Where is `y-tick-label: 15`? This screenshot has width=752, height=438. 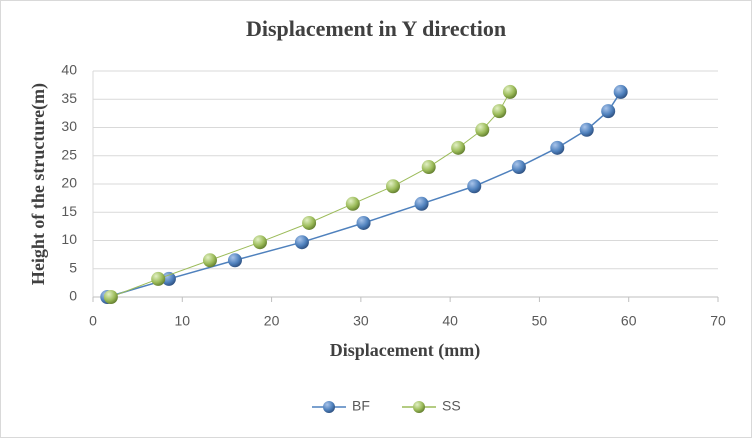
y-tick-label: 15 is located at coordinates (69, 211).